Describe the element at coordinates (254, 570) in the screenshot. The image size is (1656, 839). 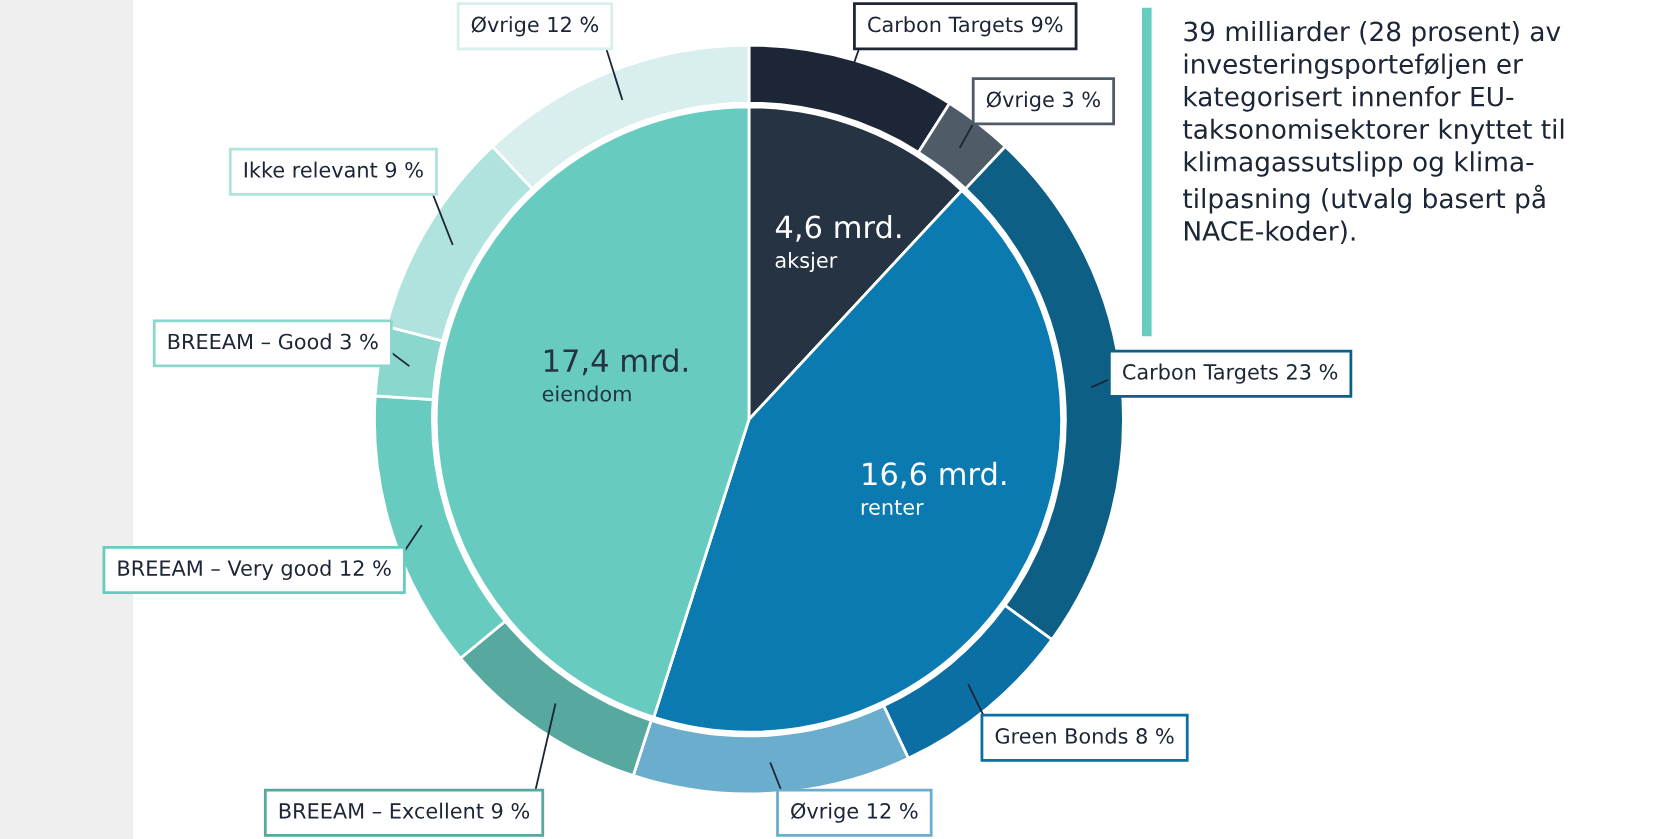
I see `category-label: BREEAM – Very good 12 %` at that location.